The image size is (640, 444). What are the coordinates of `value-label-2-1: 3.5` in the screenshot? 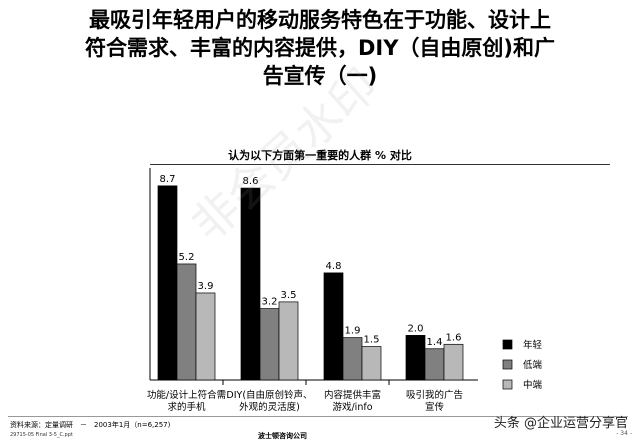 It's located at (289, 295).